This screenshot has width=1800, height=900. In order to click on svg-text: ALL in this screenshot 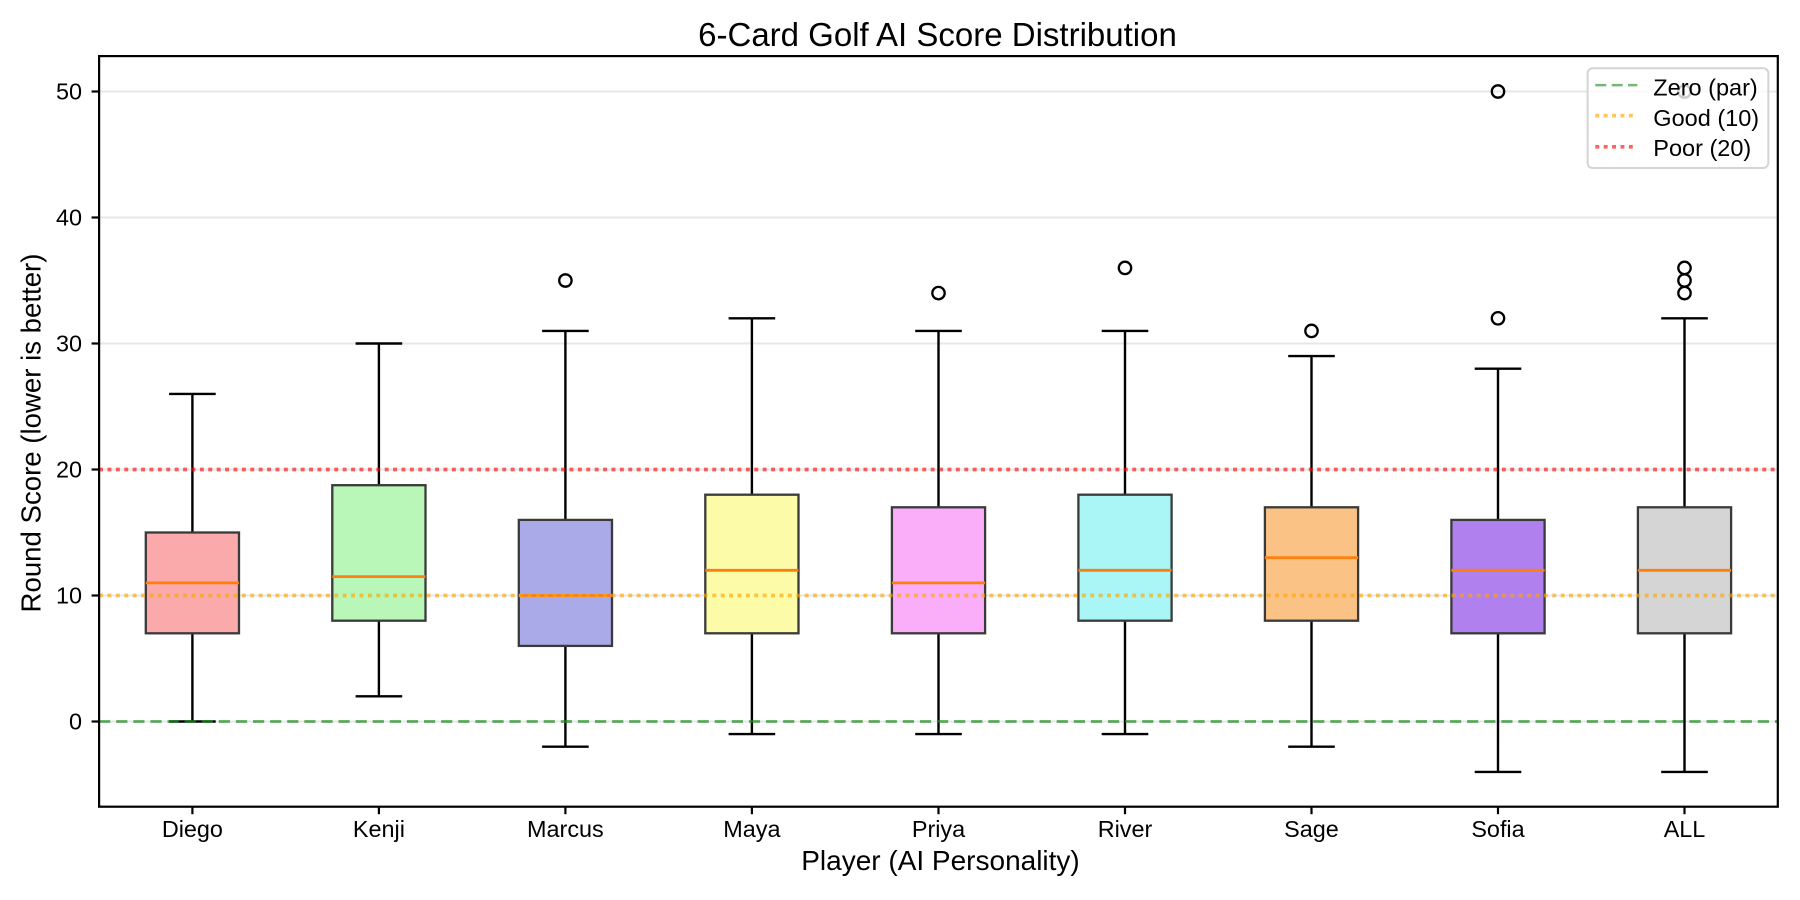, I will do `click(1685, 829)`.